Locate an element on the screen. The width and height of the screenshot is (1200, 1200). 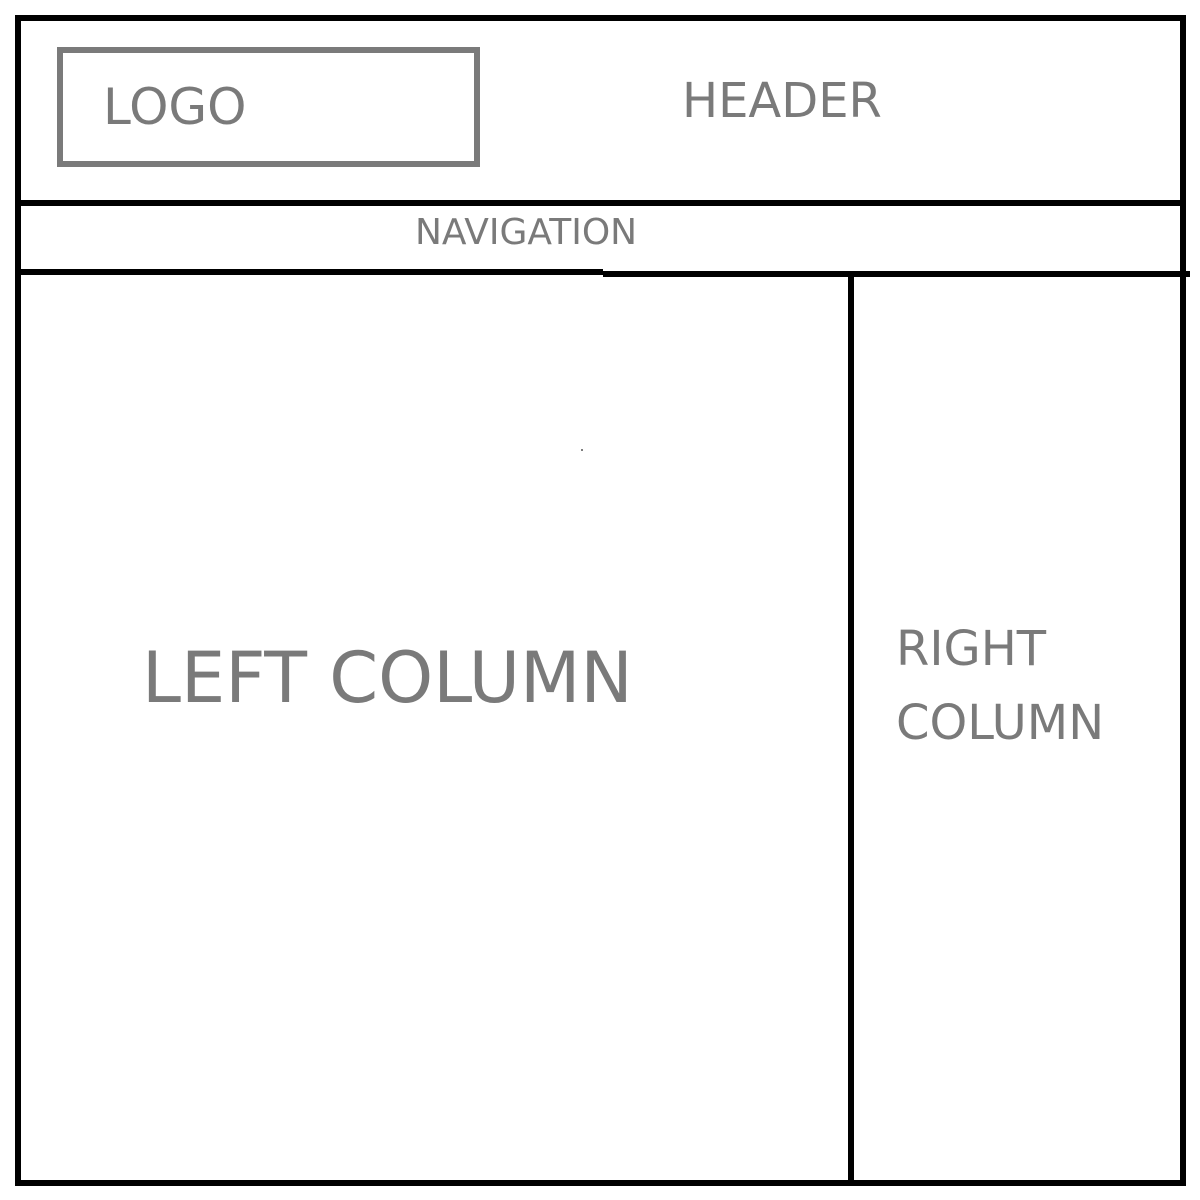
navigation-label: NAVIGATION is located at coordinates (526, 232).